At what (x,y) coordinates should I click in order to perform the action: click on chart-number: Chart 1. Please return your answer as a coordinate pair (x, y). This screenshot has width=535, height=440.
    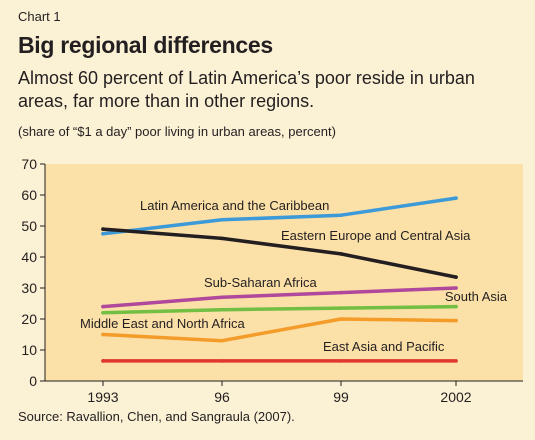
    Looking at the image, I should click on (39, 16).